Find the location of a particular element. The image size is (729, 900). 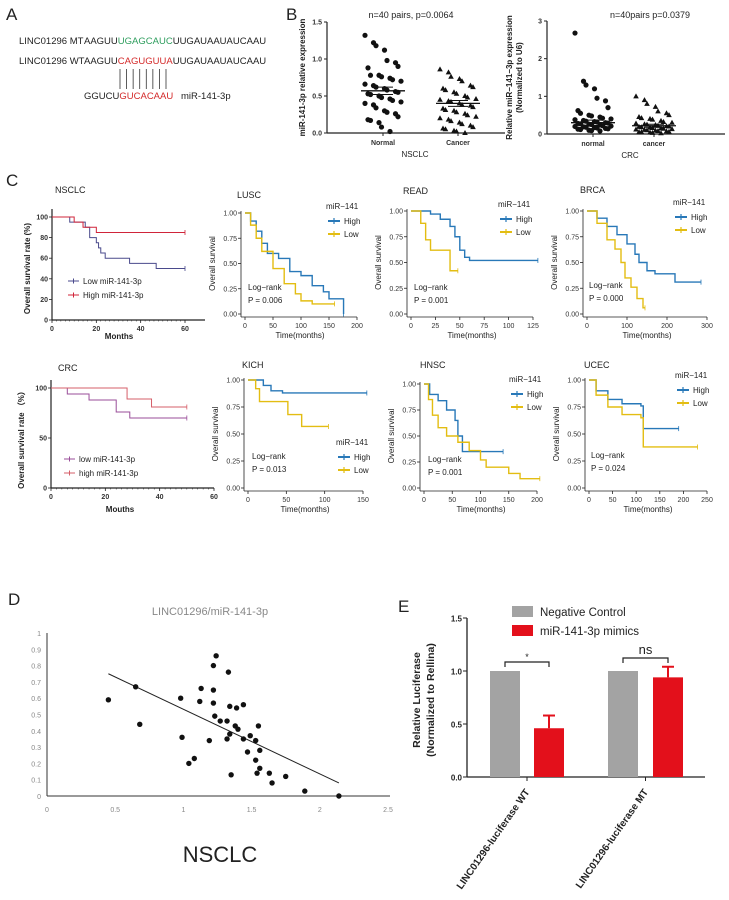

bar-mimics is located at coordinates (668, 727).